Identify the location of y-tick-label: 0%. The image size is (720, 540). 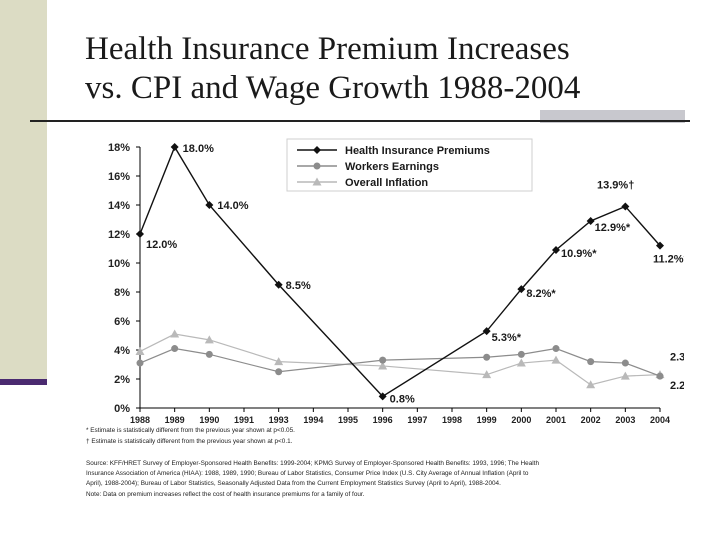
(122, 409).